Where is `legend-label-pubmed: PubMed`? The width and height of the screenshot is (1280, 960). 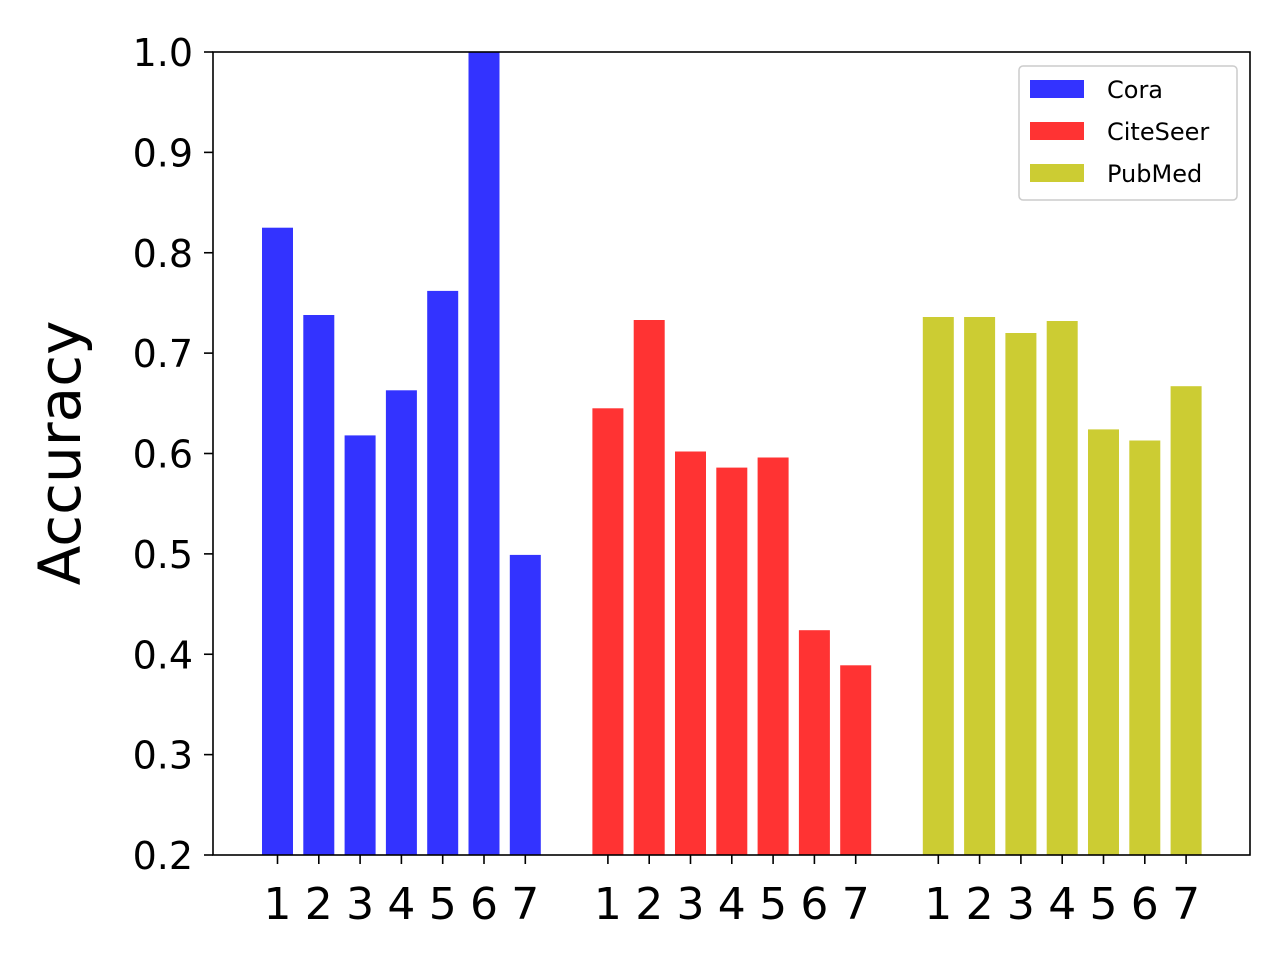
legend-label-pubmed: PubMed is located at coordinates (1154, 174).